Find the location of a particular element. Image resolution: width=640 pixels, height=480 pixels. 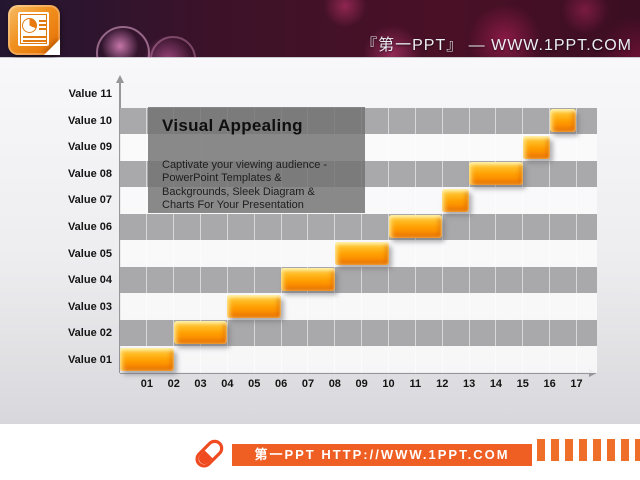

x-axis-label: 14 is located at coordinates (496, 384).